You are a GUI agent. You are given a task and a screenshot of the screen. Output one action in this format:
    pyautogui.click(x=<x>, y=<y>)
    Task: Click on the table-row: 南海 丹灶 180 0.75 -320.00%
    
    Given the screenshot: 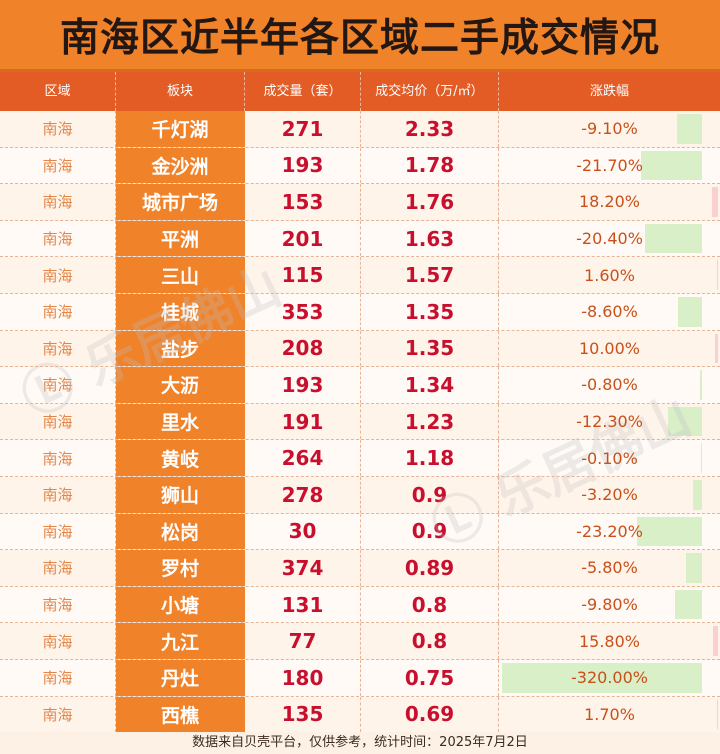 What is the action you would take?
    pyautogui.click(x=360, y=678)
    